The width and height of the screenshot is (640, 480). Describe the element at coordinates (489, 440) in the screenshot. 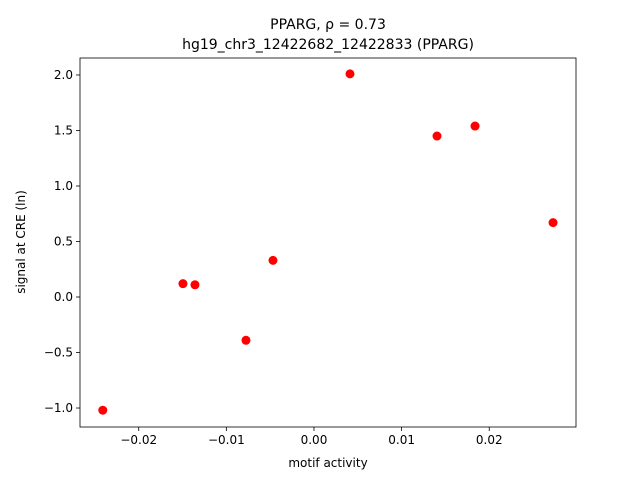

I see `x-tick-label: 0.02` at that location.